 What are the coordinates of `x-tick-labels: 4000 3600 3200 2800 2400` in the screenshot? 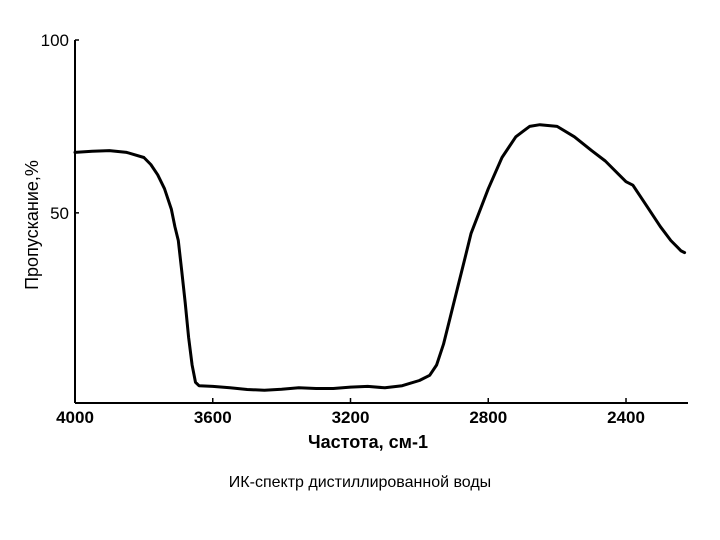 It's located at (350, 417).